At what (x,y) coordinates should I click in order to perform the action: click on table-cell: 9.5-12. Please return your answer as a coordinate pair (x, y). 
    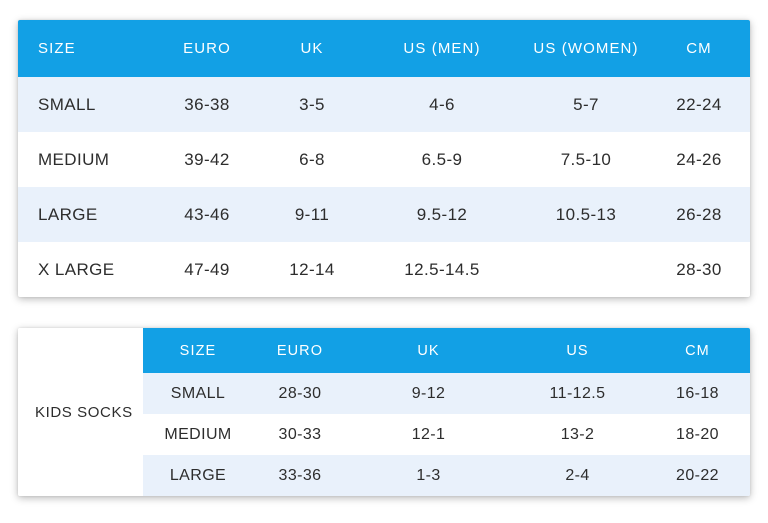
    Looking at the image, I should click on (442, 214).